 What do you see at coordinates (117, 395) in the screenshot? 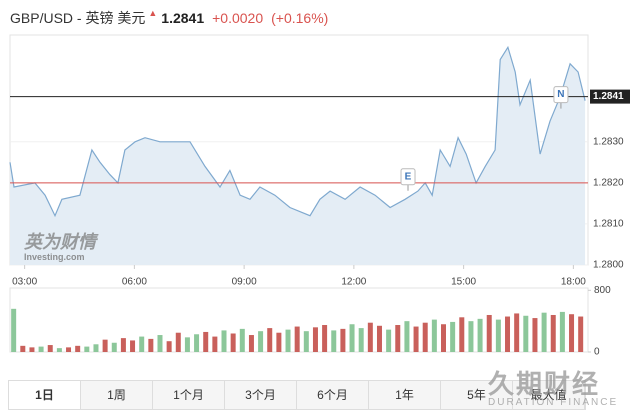
I see `range-tab: 1周` at bounding box center [117, 395].